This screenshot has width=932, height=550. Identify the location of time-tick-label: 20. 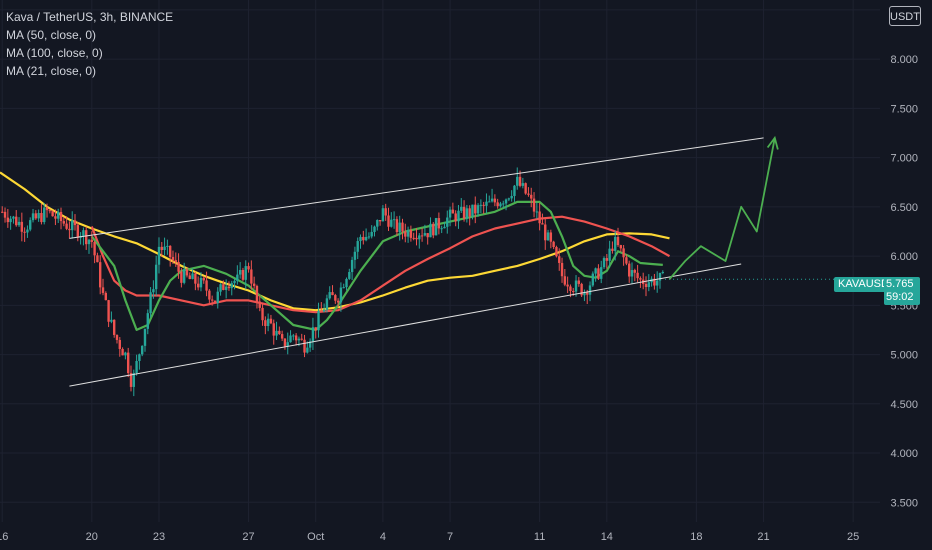
(92, 537).